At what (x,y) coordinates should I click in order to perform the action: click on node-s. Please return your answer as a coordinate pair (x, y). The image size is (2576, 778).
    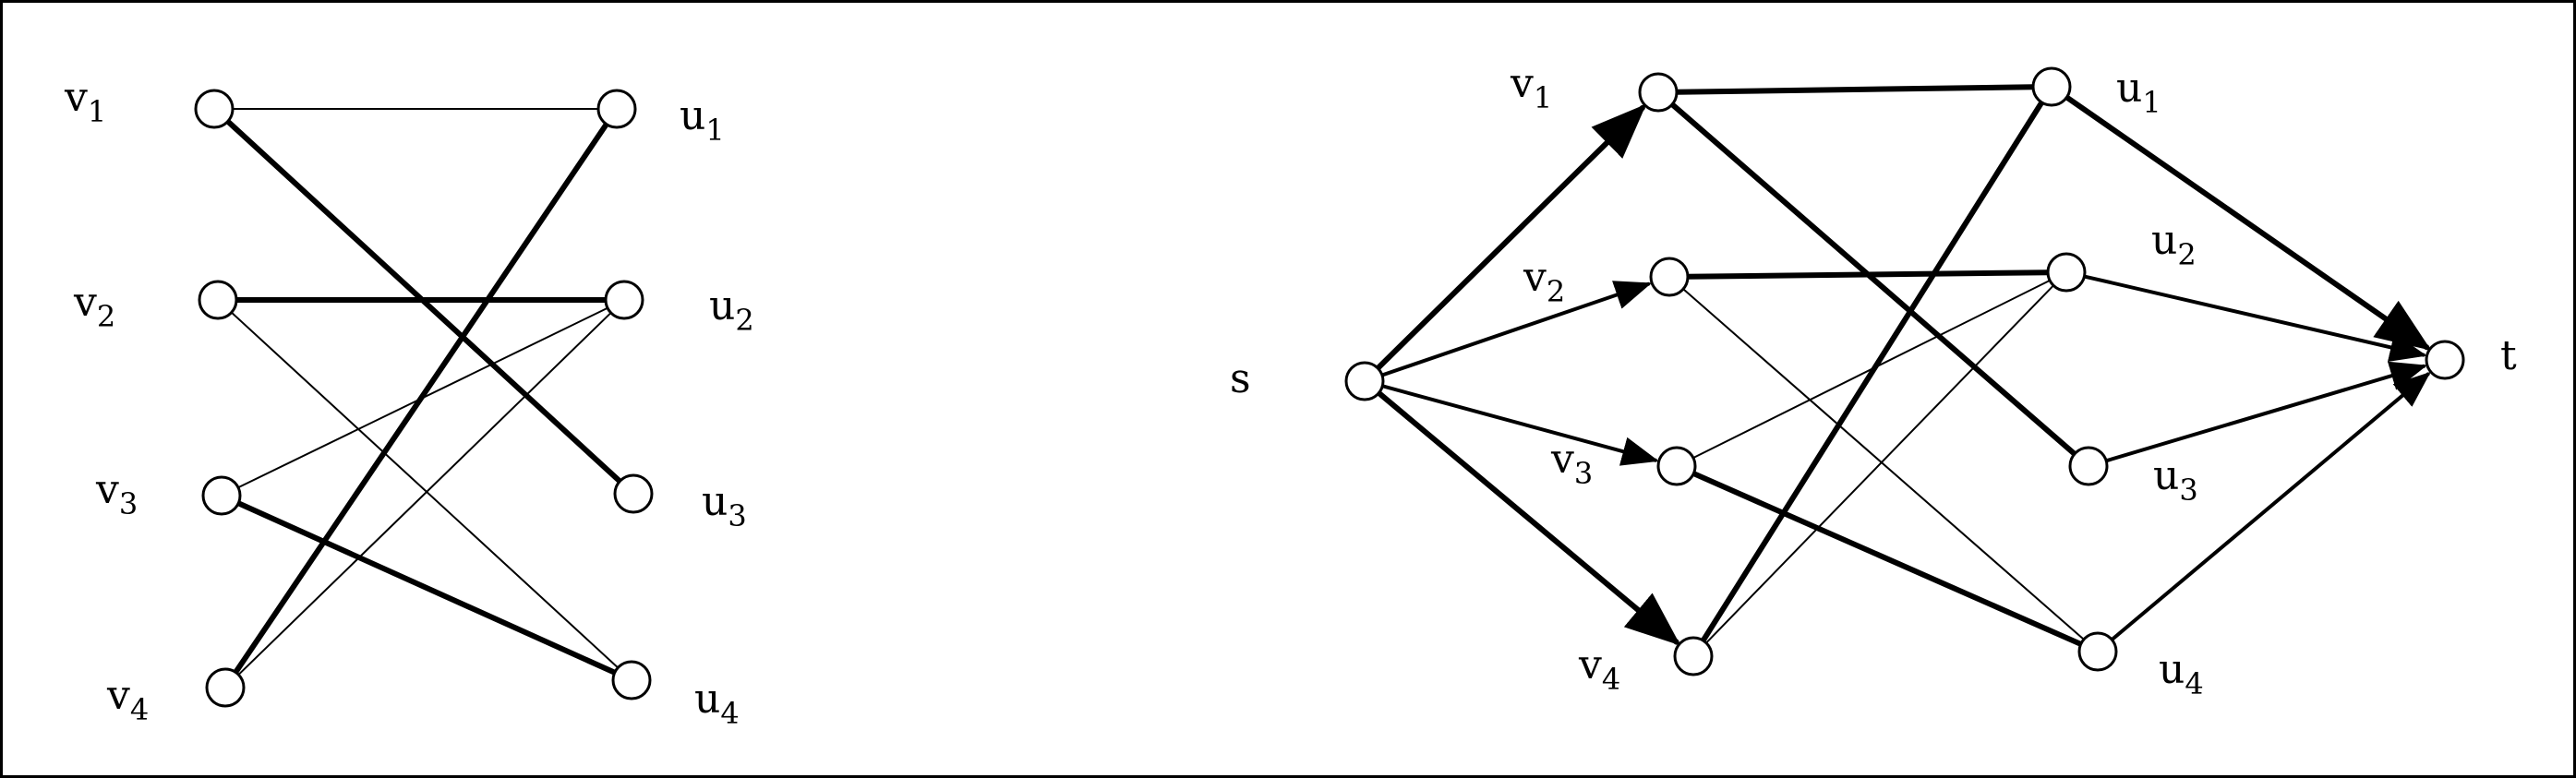
    Looking at the image, I should click on (1364, 381).